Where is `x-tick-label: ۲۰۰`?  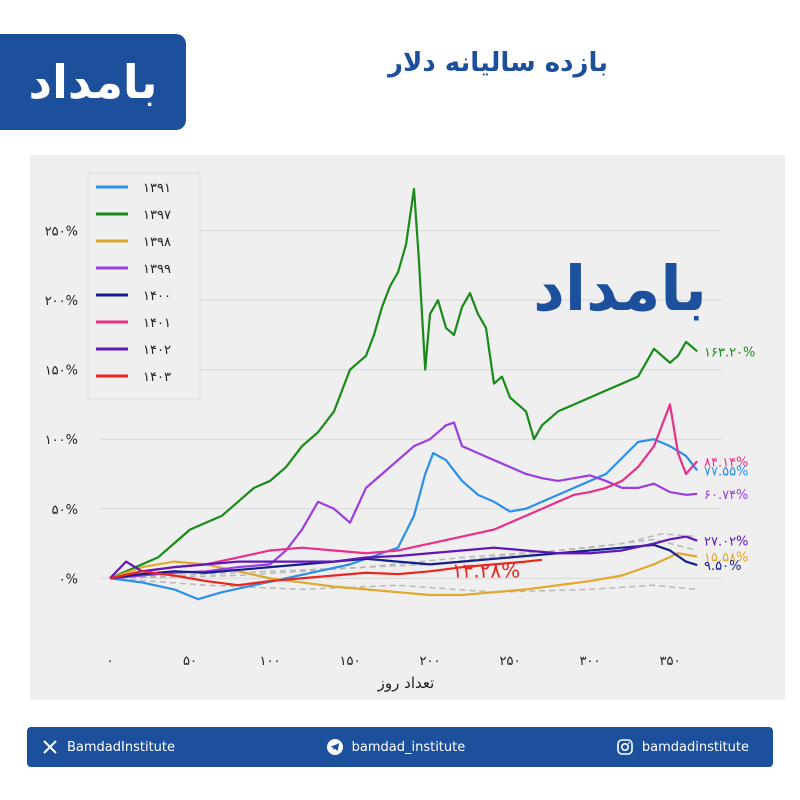
x-tick-label: ۲۰۰ is located at coordinates (430, 661).